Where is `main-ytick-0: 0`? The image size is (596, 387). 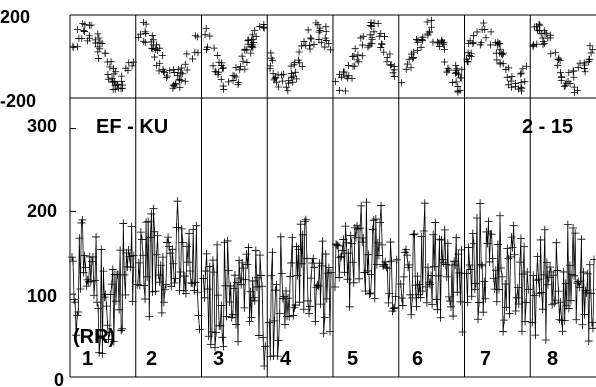 main-ytick-0: 0 is located at coordinates (59, 378).